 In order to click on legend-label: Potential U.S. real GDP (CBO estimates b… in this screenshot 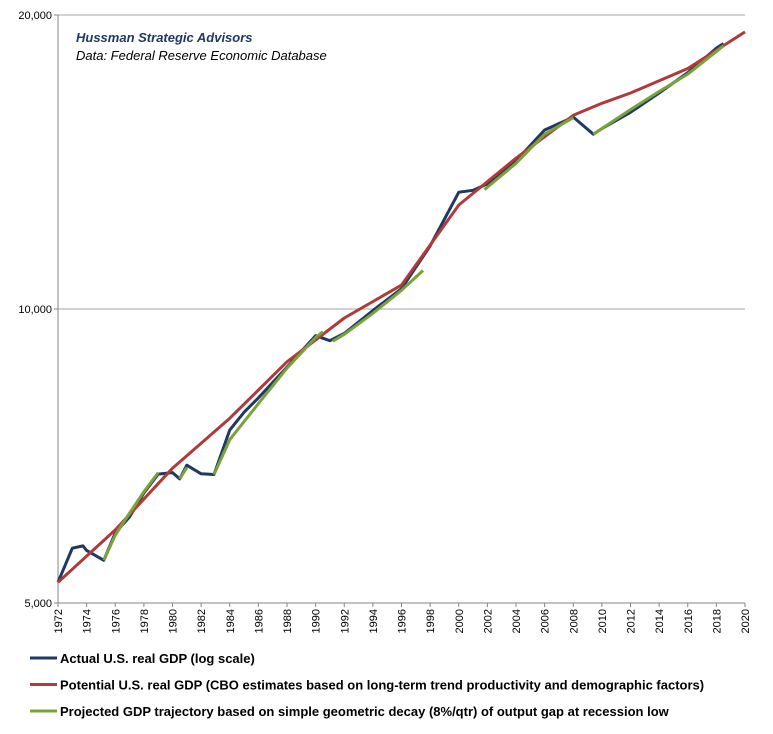, I will do `click(382, 685)`.